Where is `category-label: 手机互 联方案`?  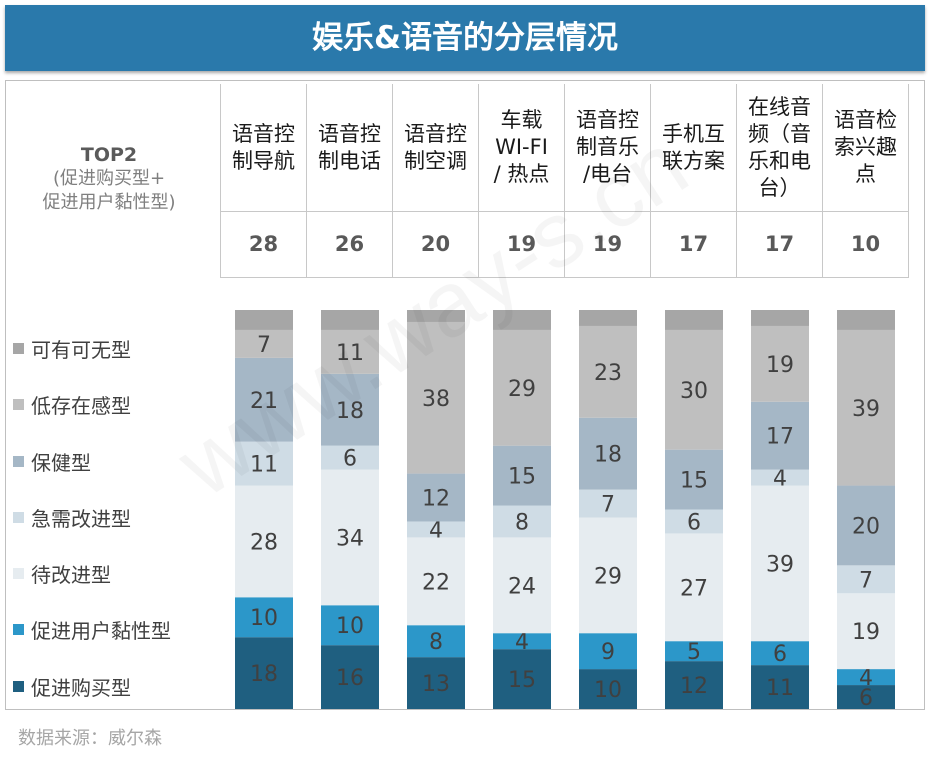 category-label: 手机互 联方案 is located at coordinates (693, 148).